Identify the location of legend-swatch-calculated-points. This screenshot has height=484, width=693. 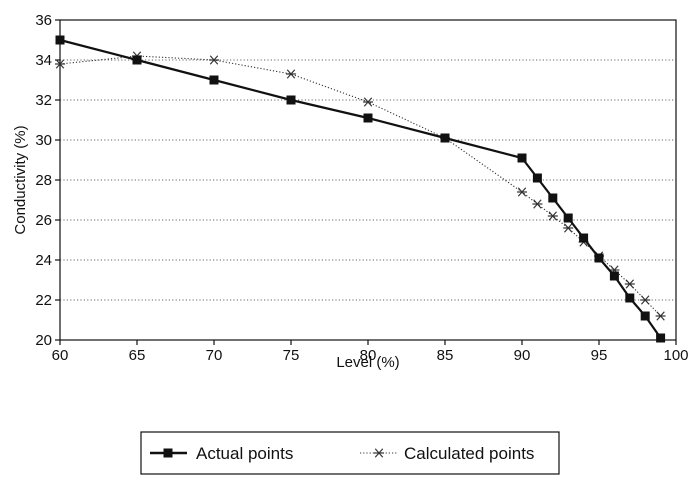
(379, 453).